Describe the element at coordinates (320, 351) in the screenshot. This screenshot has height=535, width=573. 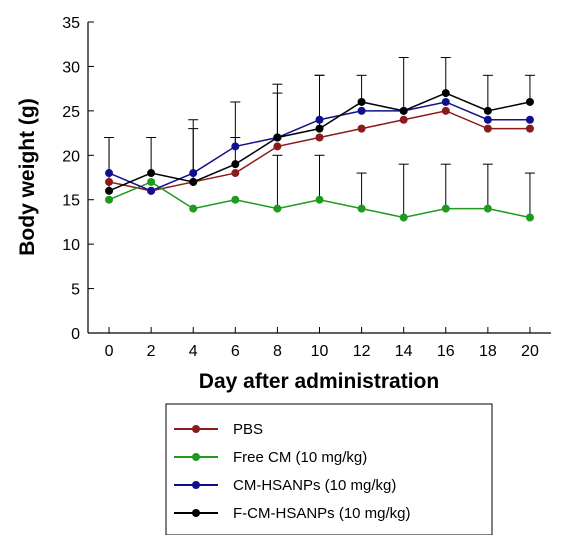
I see `x-tick-label: 10` at that location.